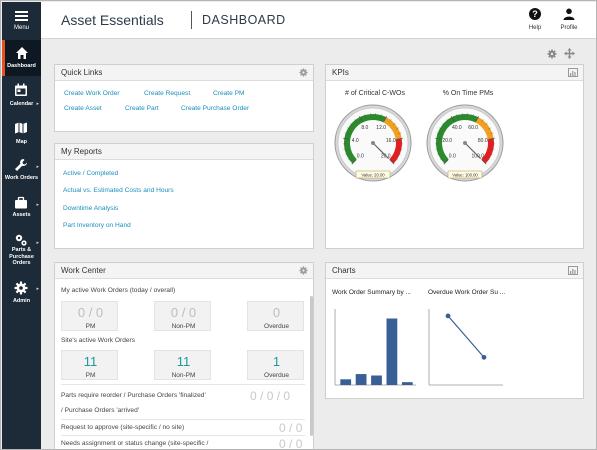 This screenshot has width=597, height=450. What do you see at coordinates (167, 93) in the screenshot?
I see `create-request-link: Create Request` at bounding box center [167, 93].